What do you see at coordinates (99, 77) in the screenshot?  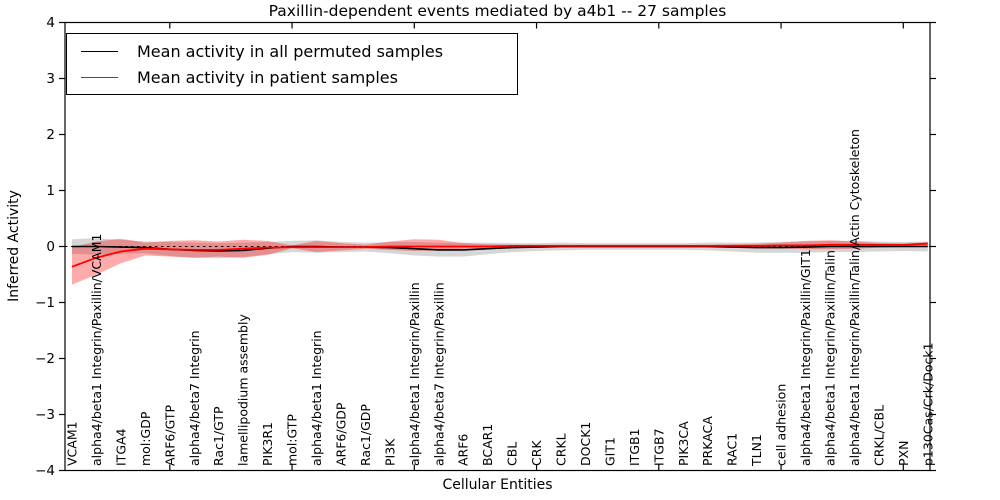 I see `patient-line-swatch` at bounding box center [99, 77].